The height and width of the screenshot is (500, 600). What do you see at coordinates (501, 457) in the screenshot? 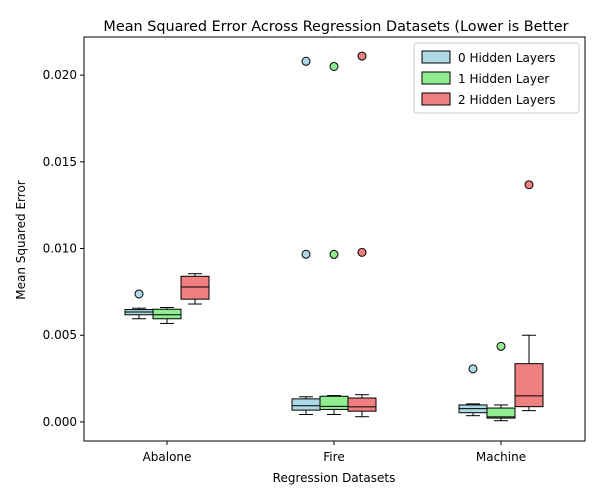
I see `x-tick-label: Machine` at bounding box center [501, 457].